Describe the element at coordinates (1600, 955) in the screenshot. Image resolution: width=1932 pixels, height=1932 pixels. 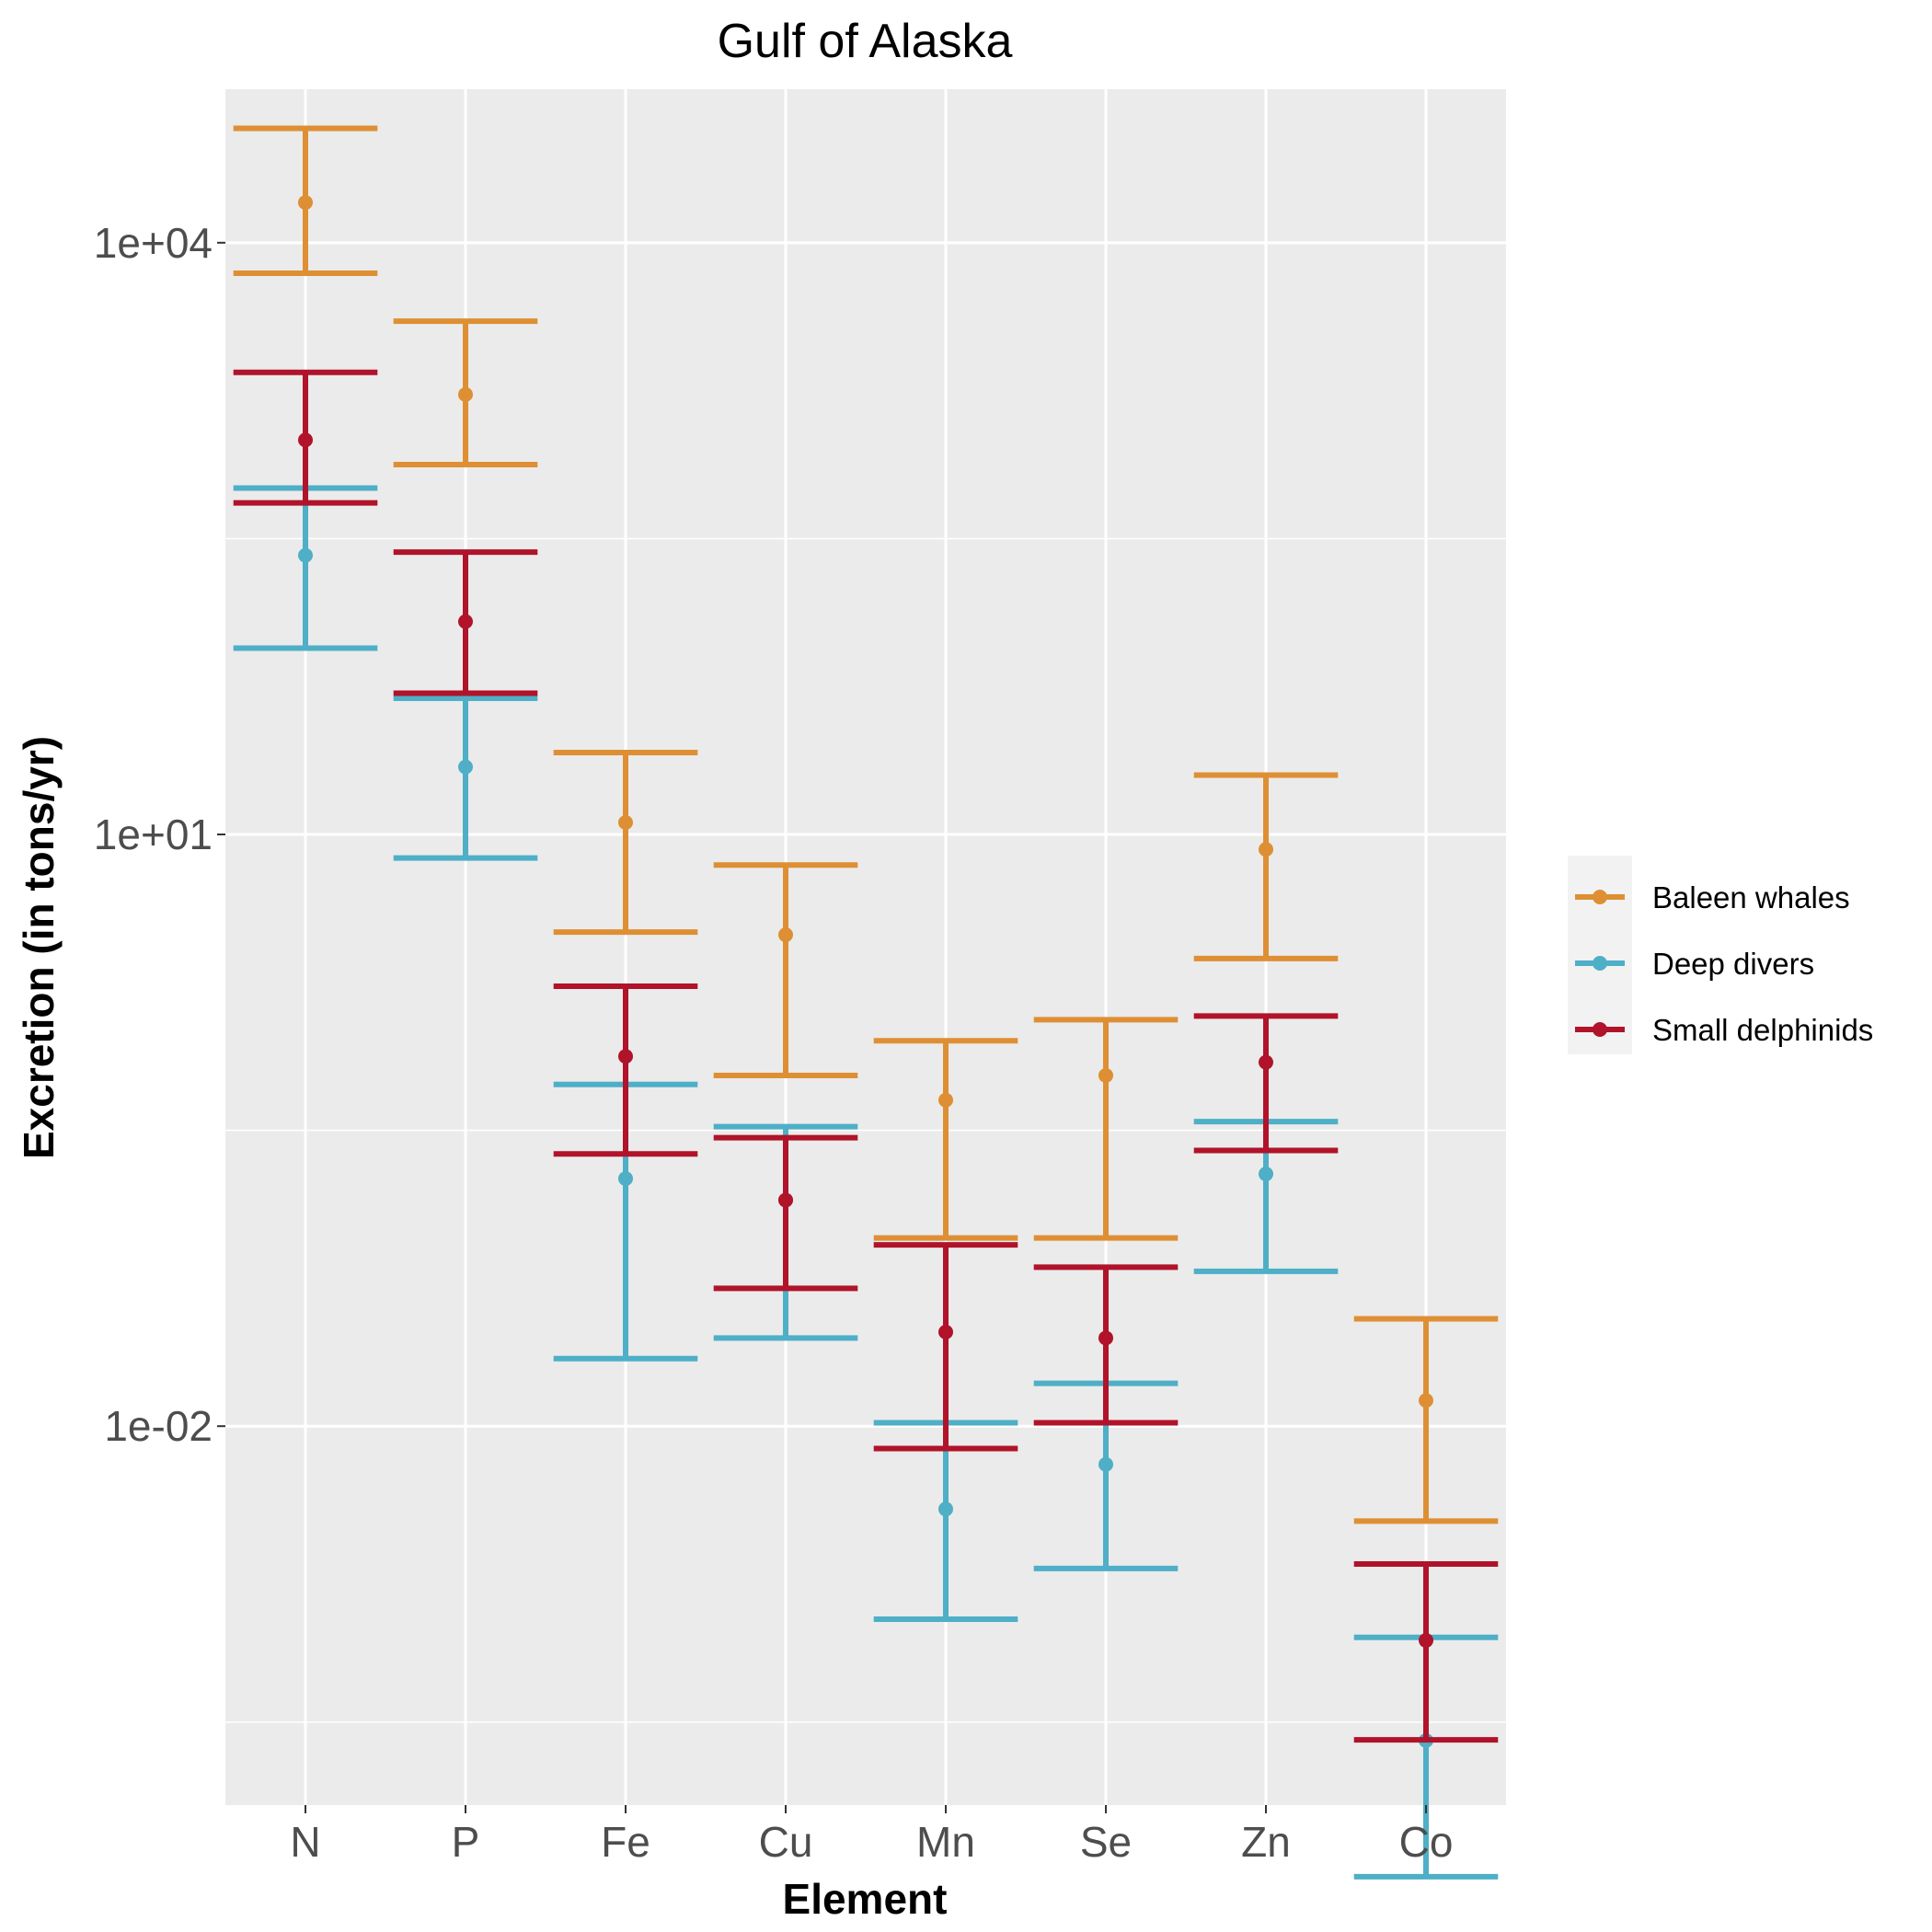
I see `legend-background` at that location.